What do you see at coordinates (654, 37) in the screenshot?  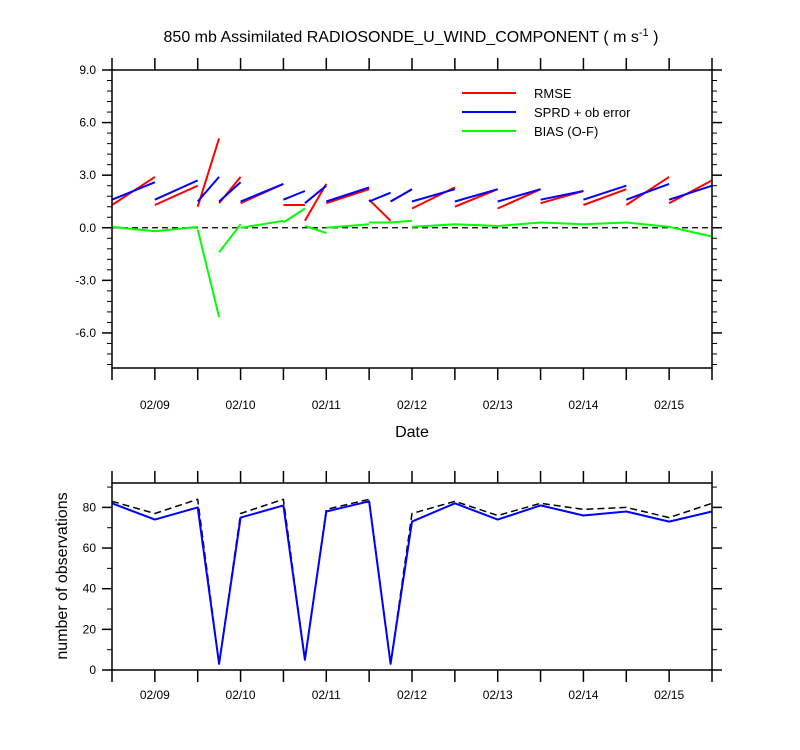 I see `chart-title-tail: )` at bounding box center [654, 37].